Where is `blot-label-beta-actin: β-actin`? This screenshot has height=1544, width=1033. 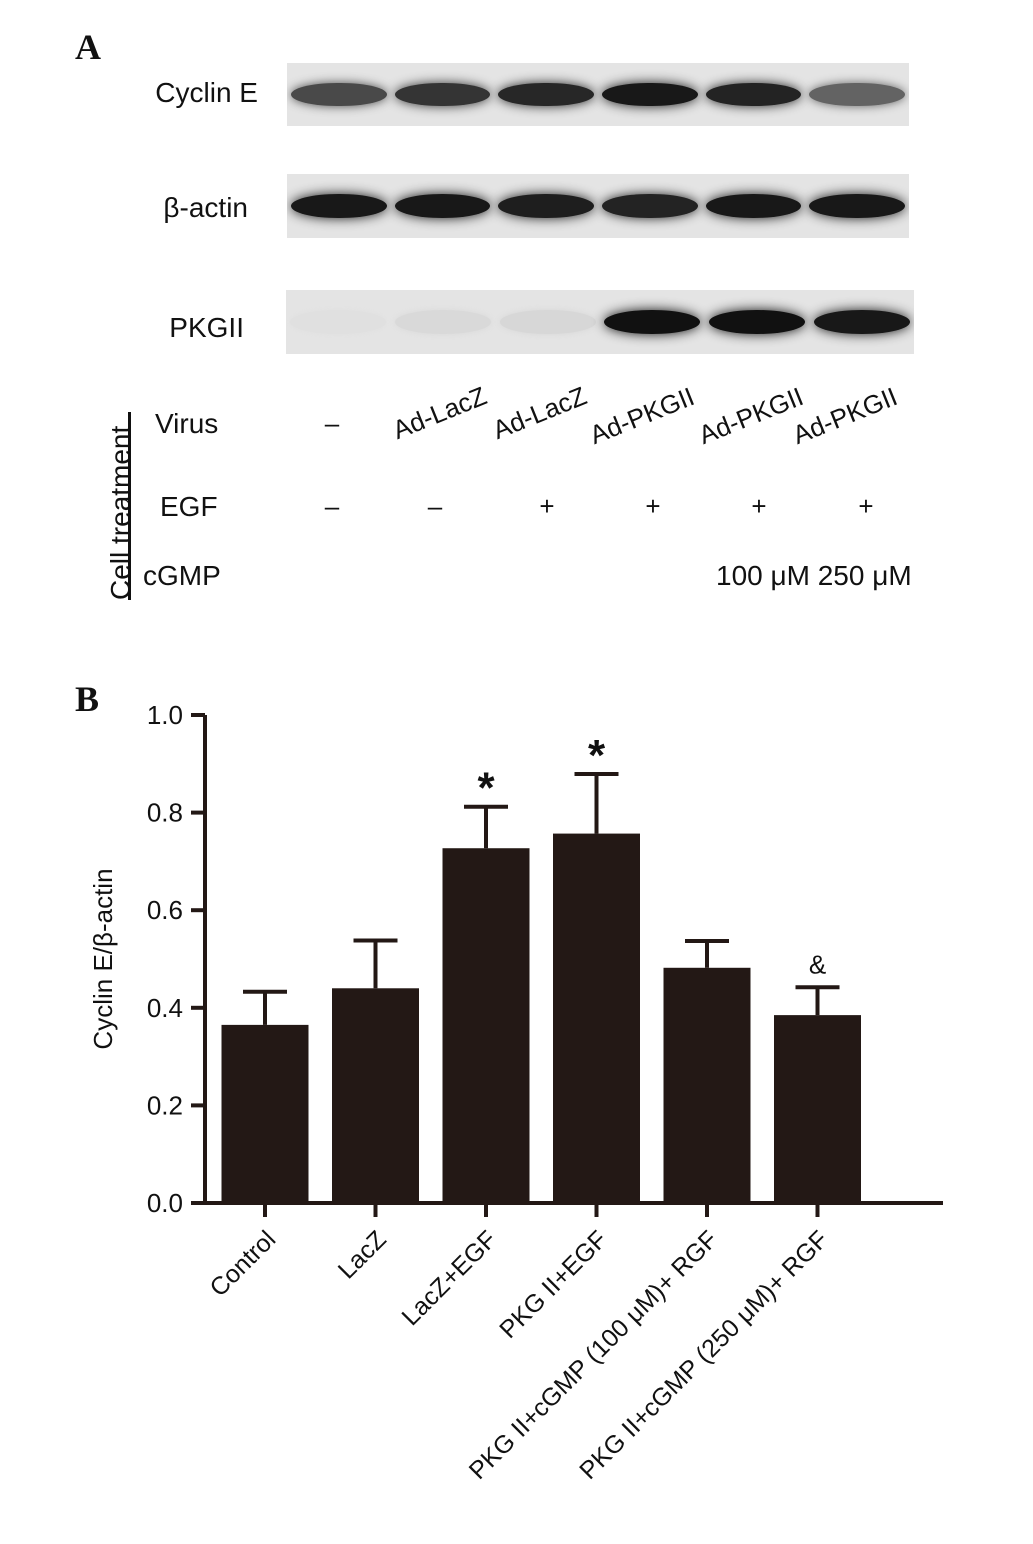 blot-label-beta-actin: β-actin is located at coordinates (205, 207).